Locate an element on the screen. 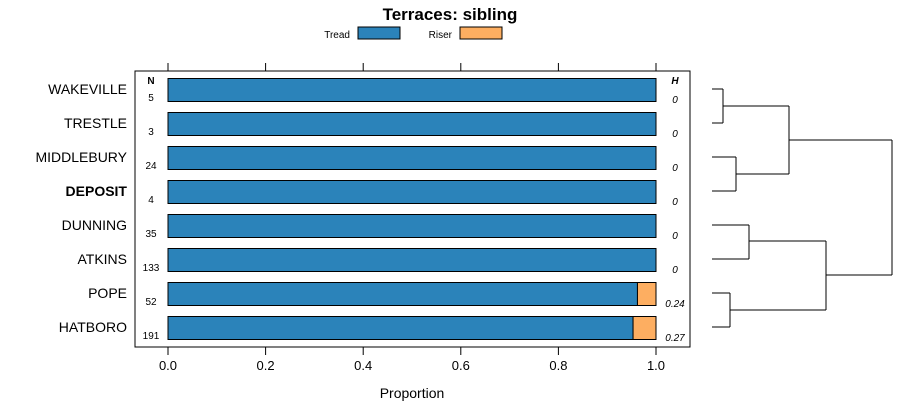 The image size is (900, 420). category-label: ATKINS is located at coordinates (102, 259).